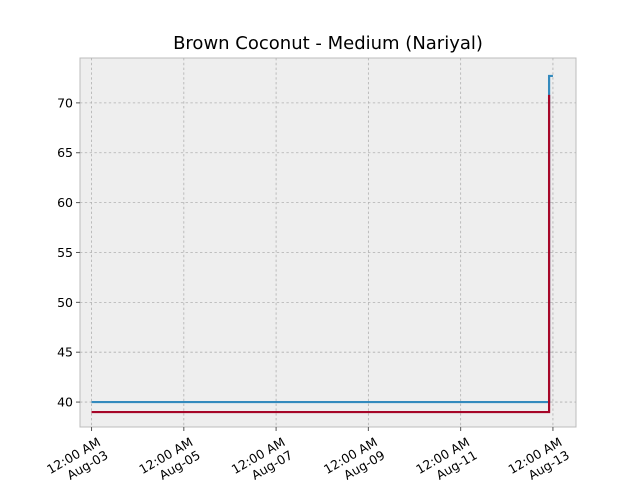 This screenshot has height=480, width=640. I want to click on chart-title: Brown Coconut - Medium (Nariyal), so click(328, 43).